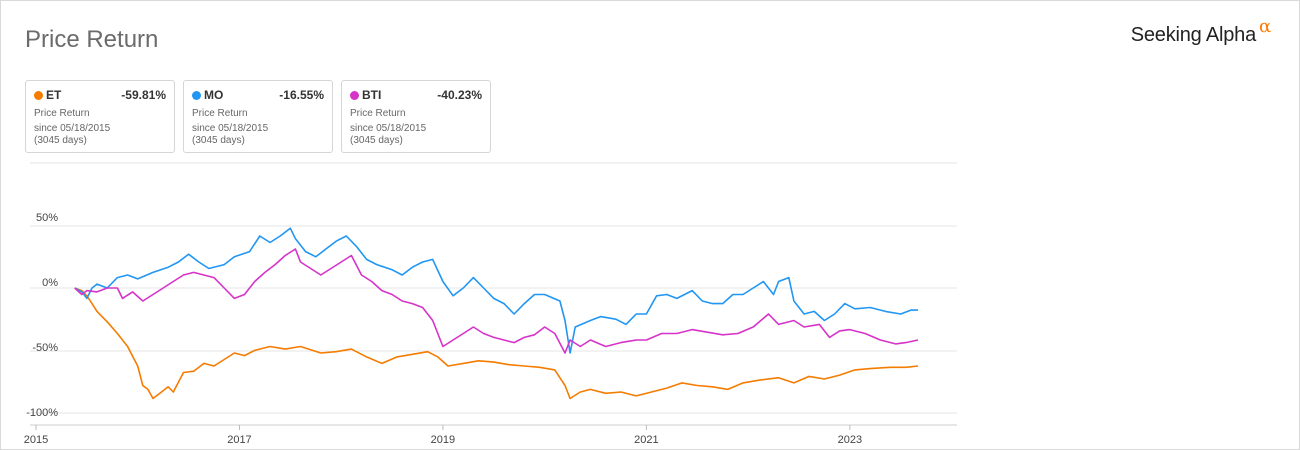  What do you see at coordinates (214, 95) in the screenshot?
I see `legend-ticker: MO` at bounding box center [214, 95].